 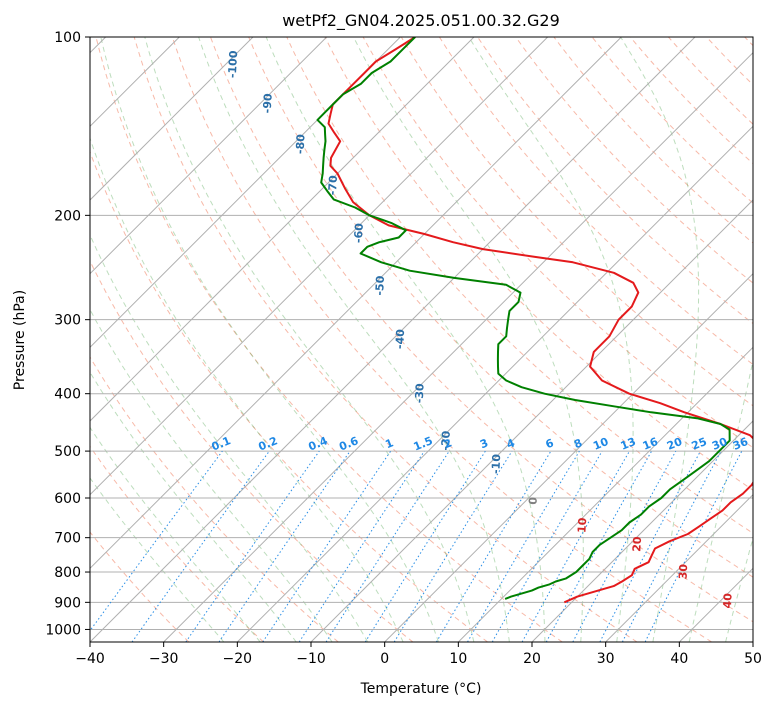 I want to click on isotherm-label: 20, so click(x=637, y=544).